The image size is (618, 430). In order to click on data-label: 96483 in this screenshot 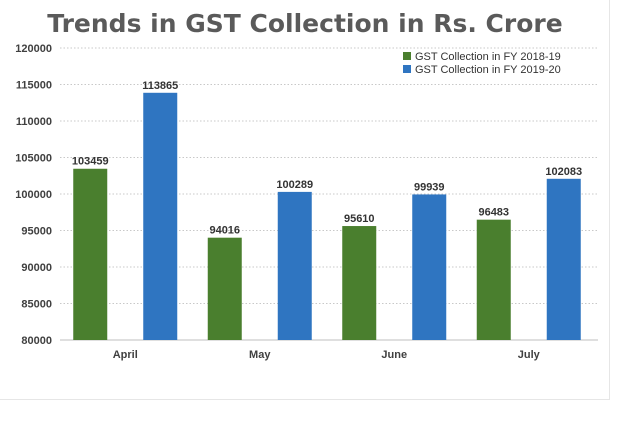, I will do `click(493, 213)`.